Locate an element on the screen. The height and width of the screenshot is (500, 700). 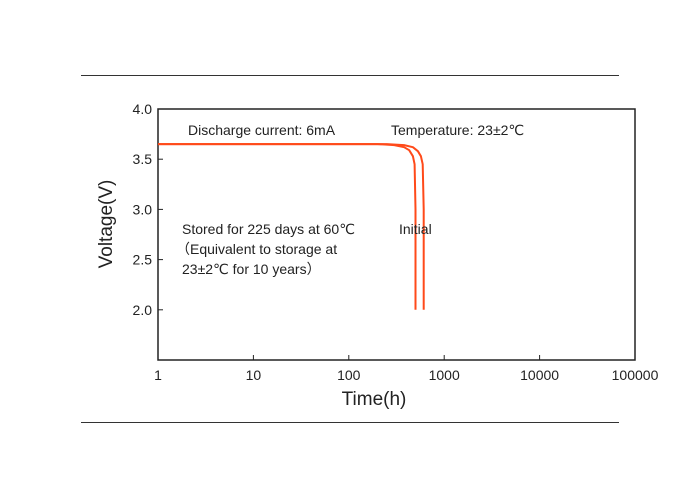
y-tick-label: 3.5 is located at coordinates (143, 159).